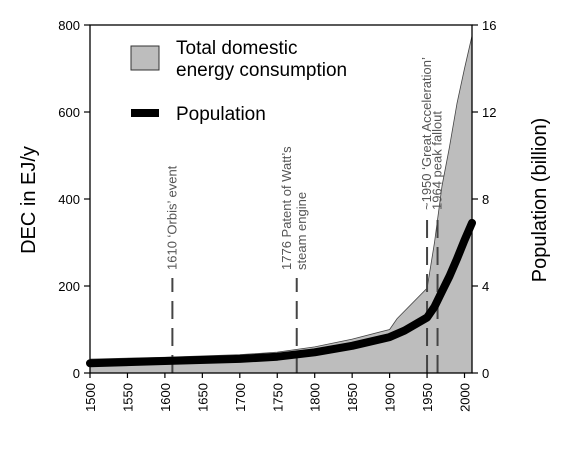  What do you see at coordinates (202, 397) in the screenshot?
I see `x-tick-label: 1650` at bounding box center [202, 397].